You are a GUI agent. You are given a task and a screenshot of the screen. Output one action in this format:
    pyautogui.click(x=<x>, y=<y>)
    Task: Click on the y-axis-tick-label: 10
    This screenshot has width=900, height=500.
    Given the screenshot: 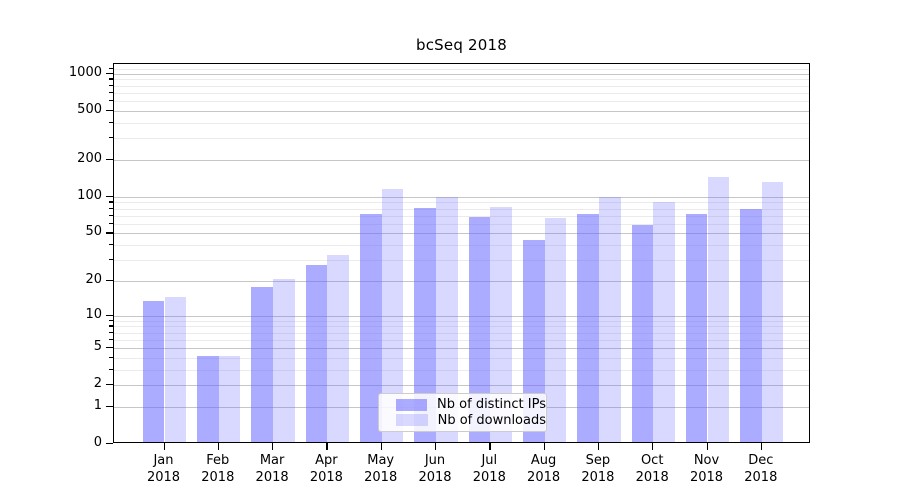 What is the action you would take?
    pyautogui.click(x=93, y=314)
    